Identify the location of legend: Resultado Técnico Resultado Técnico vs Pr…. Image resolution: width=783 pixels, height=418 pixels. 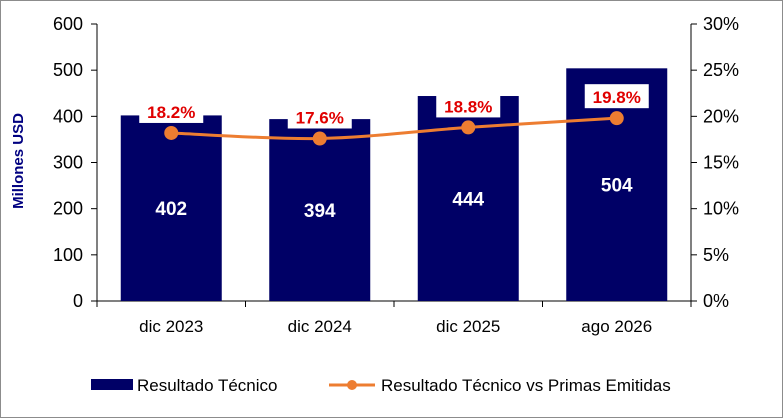
(381, 385).